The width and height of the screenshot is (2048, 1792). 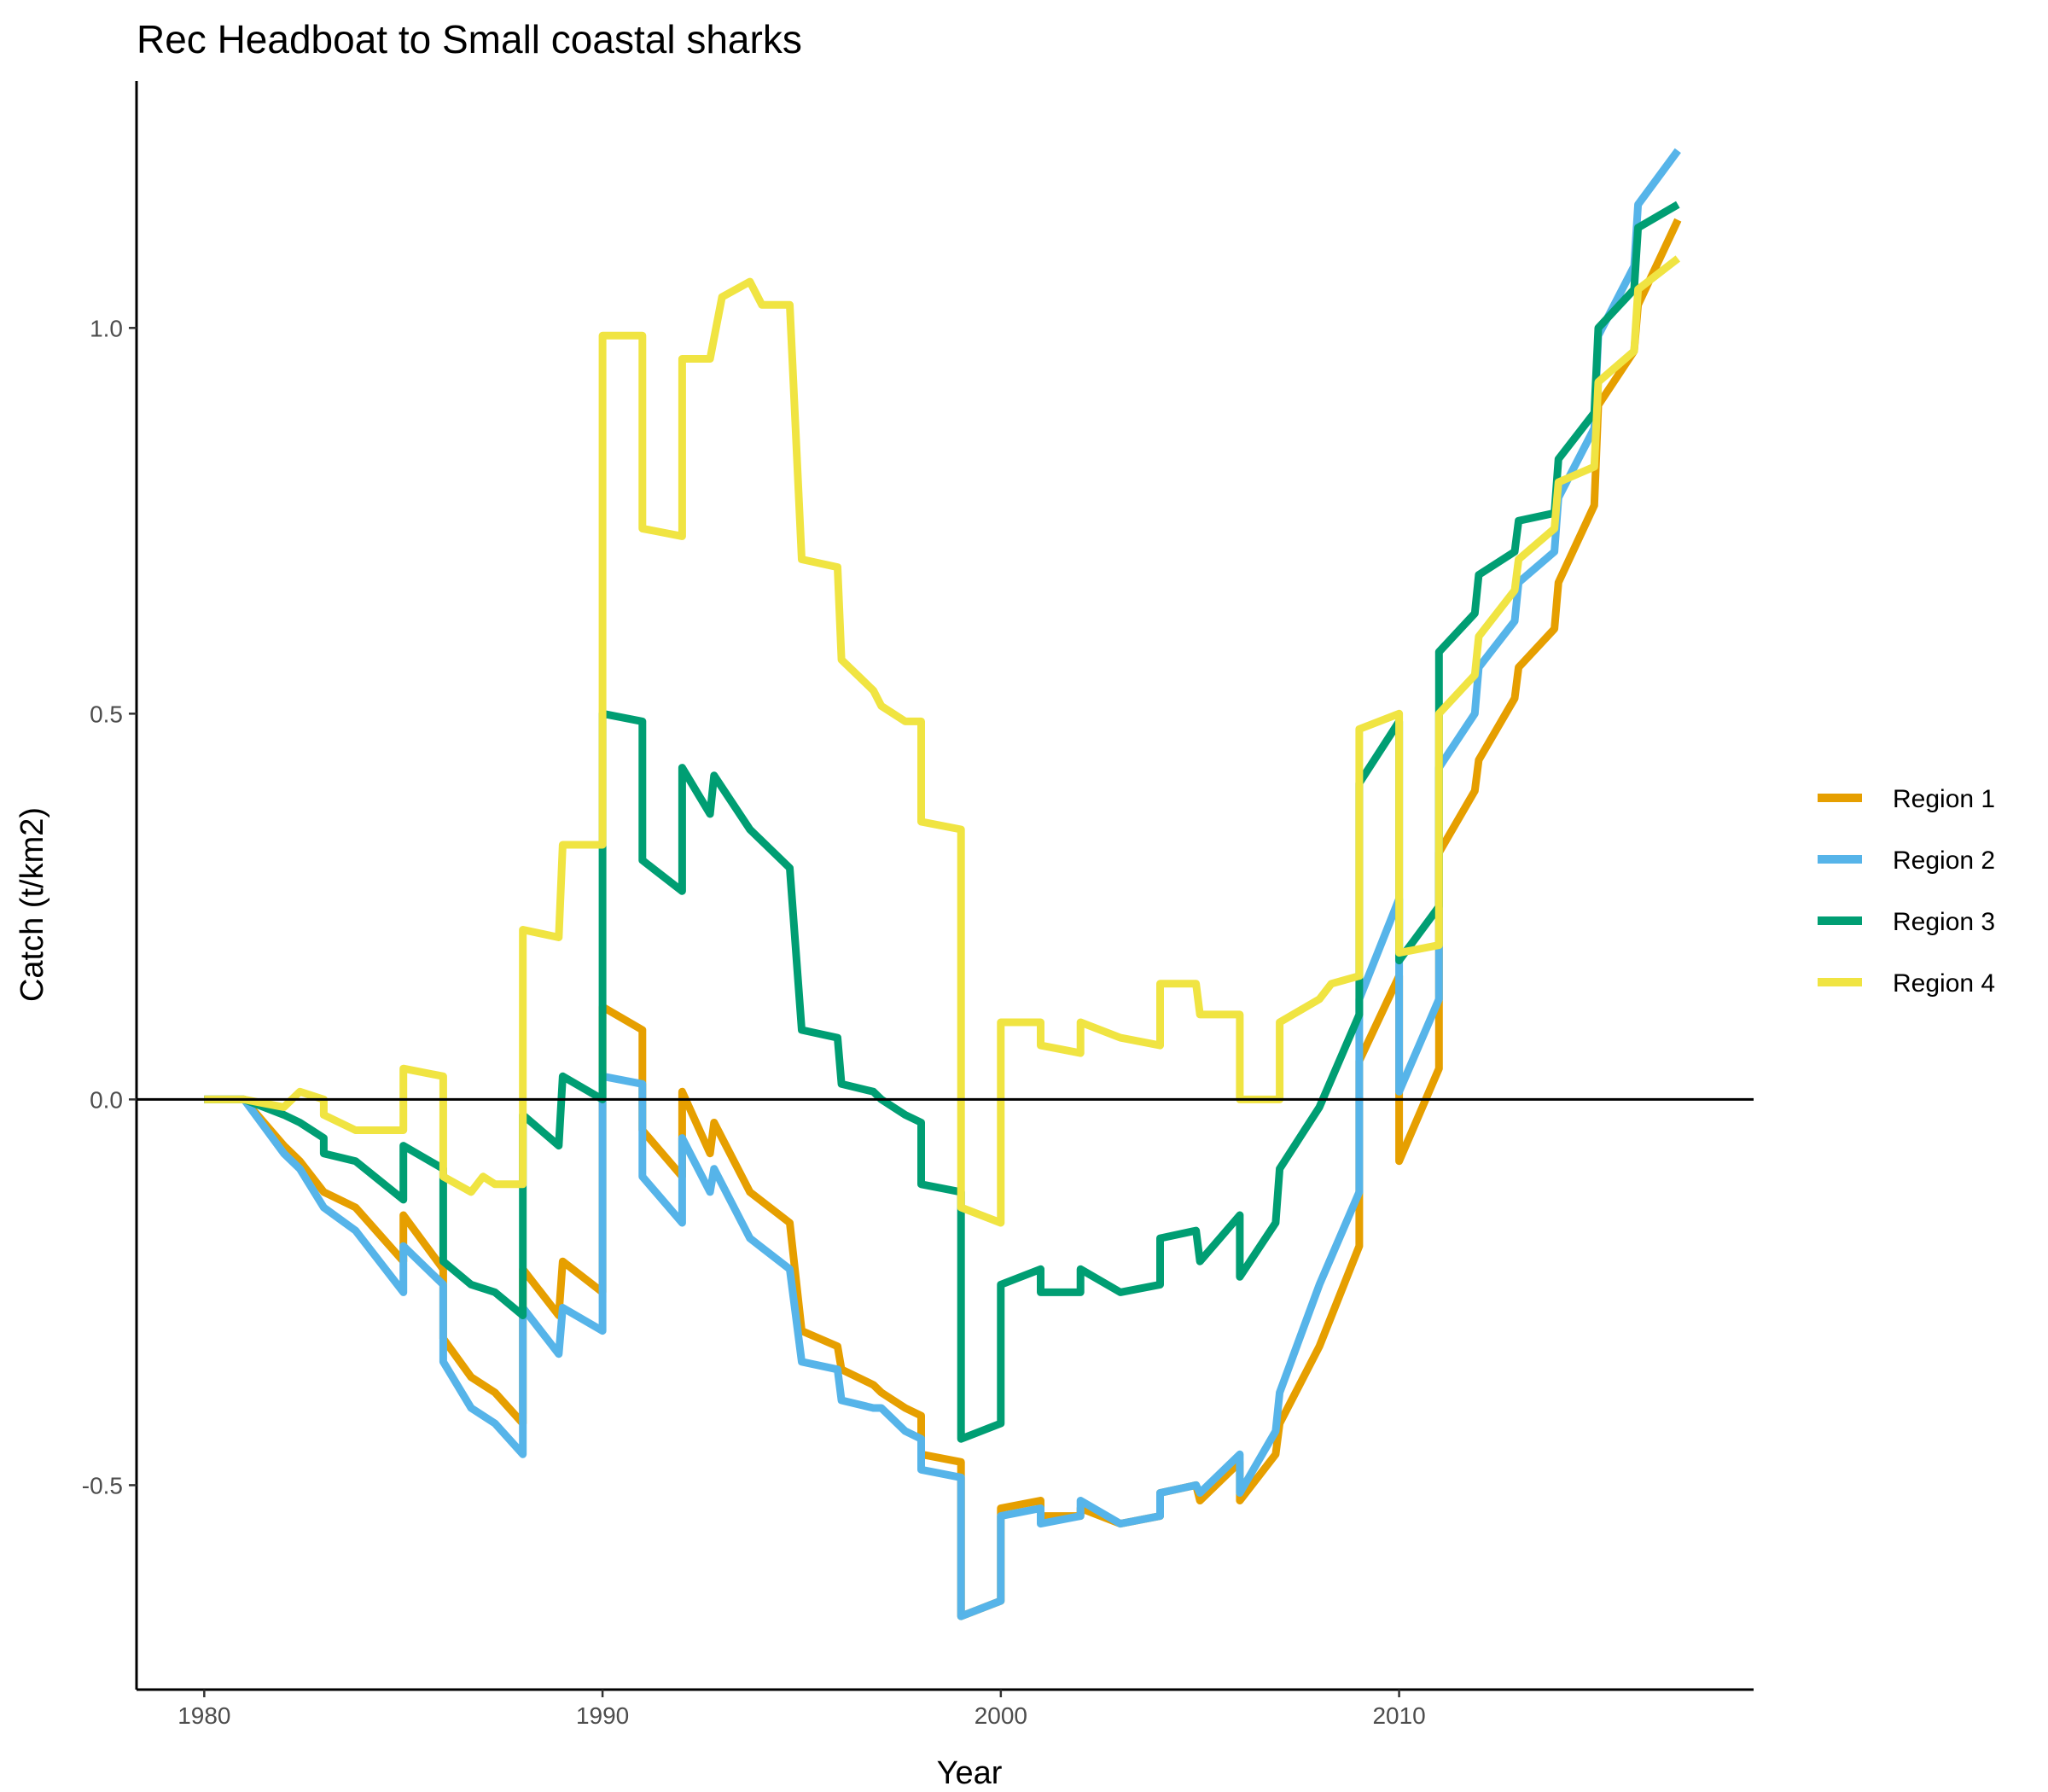 What do you see at coordinates (1944, 861) in the screenshot?
I see `legend-label: Region 2` at bounding box center [1944, 861].